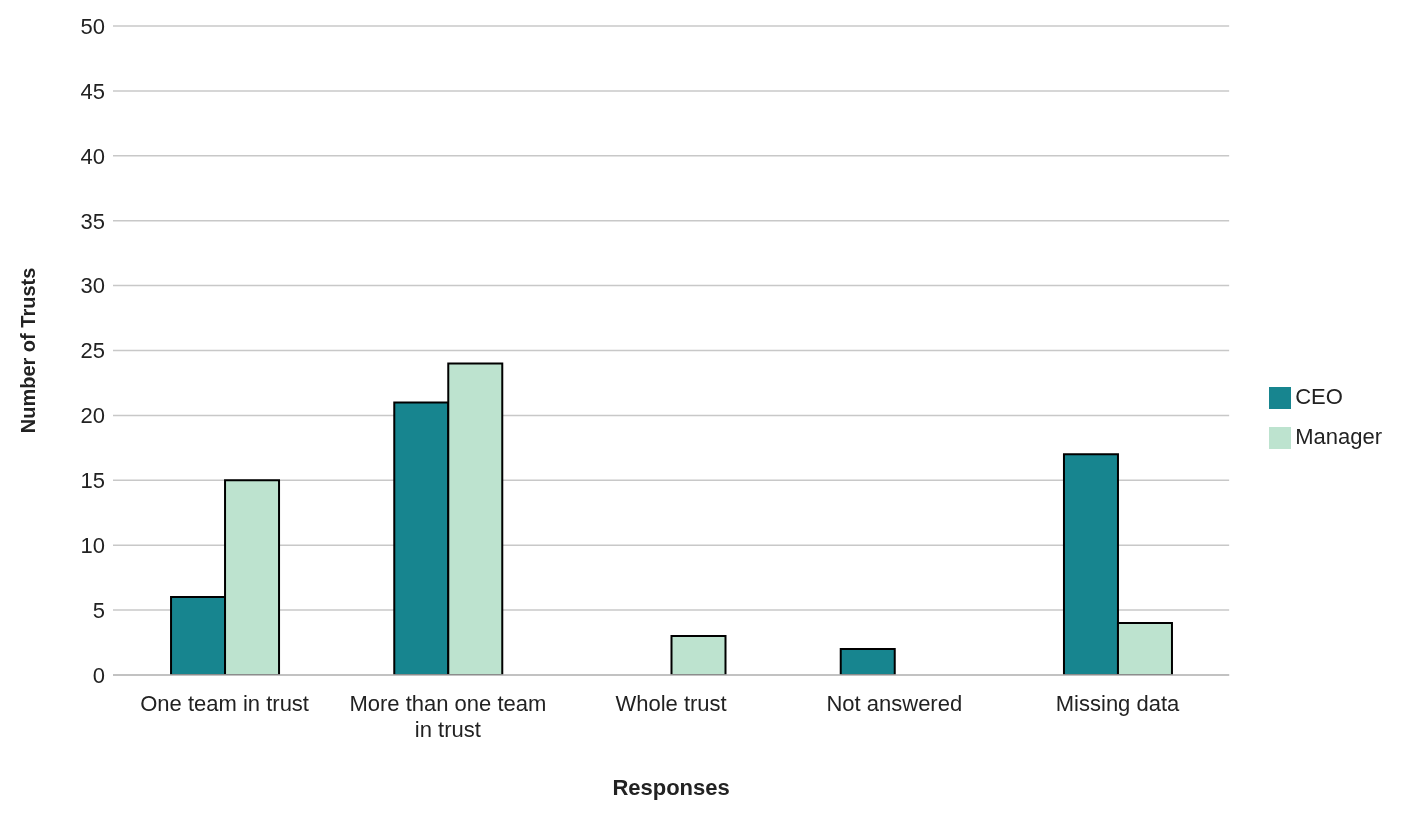 This screenshot has width=1410, height=833. I want to click on y-tick-label: 35, so click(92, 221).